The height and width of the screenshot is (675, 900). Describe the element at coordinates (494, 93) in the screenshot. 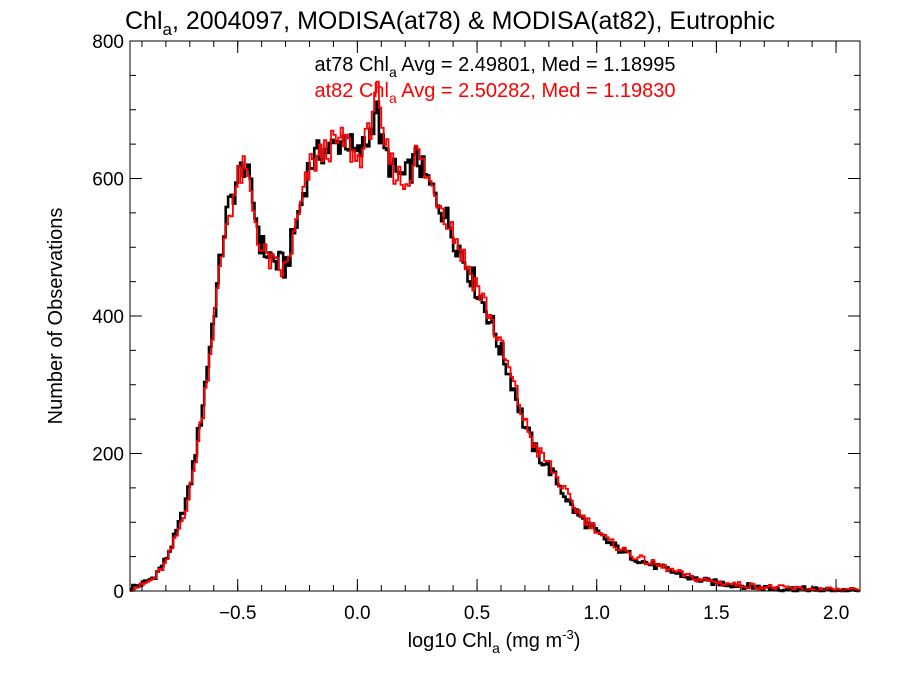

I see `annotation-at82: at82 Chla Avg = 2.50282, Med = 1.19830` at that location.